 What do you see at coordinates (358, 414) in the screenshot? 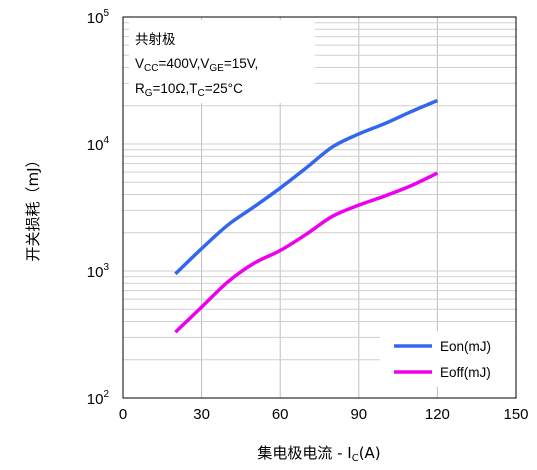
I see `x-tick-label: 90` at bounding box center [358, 414].